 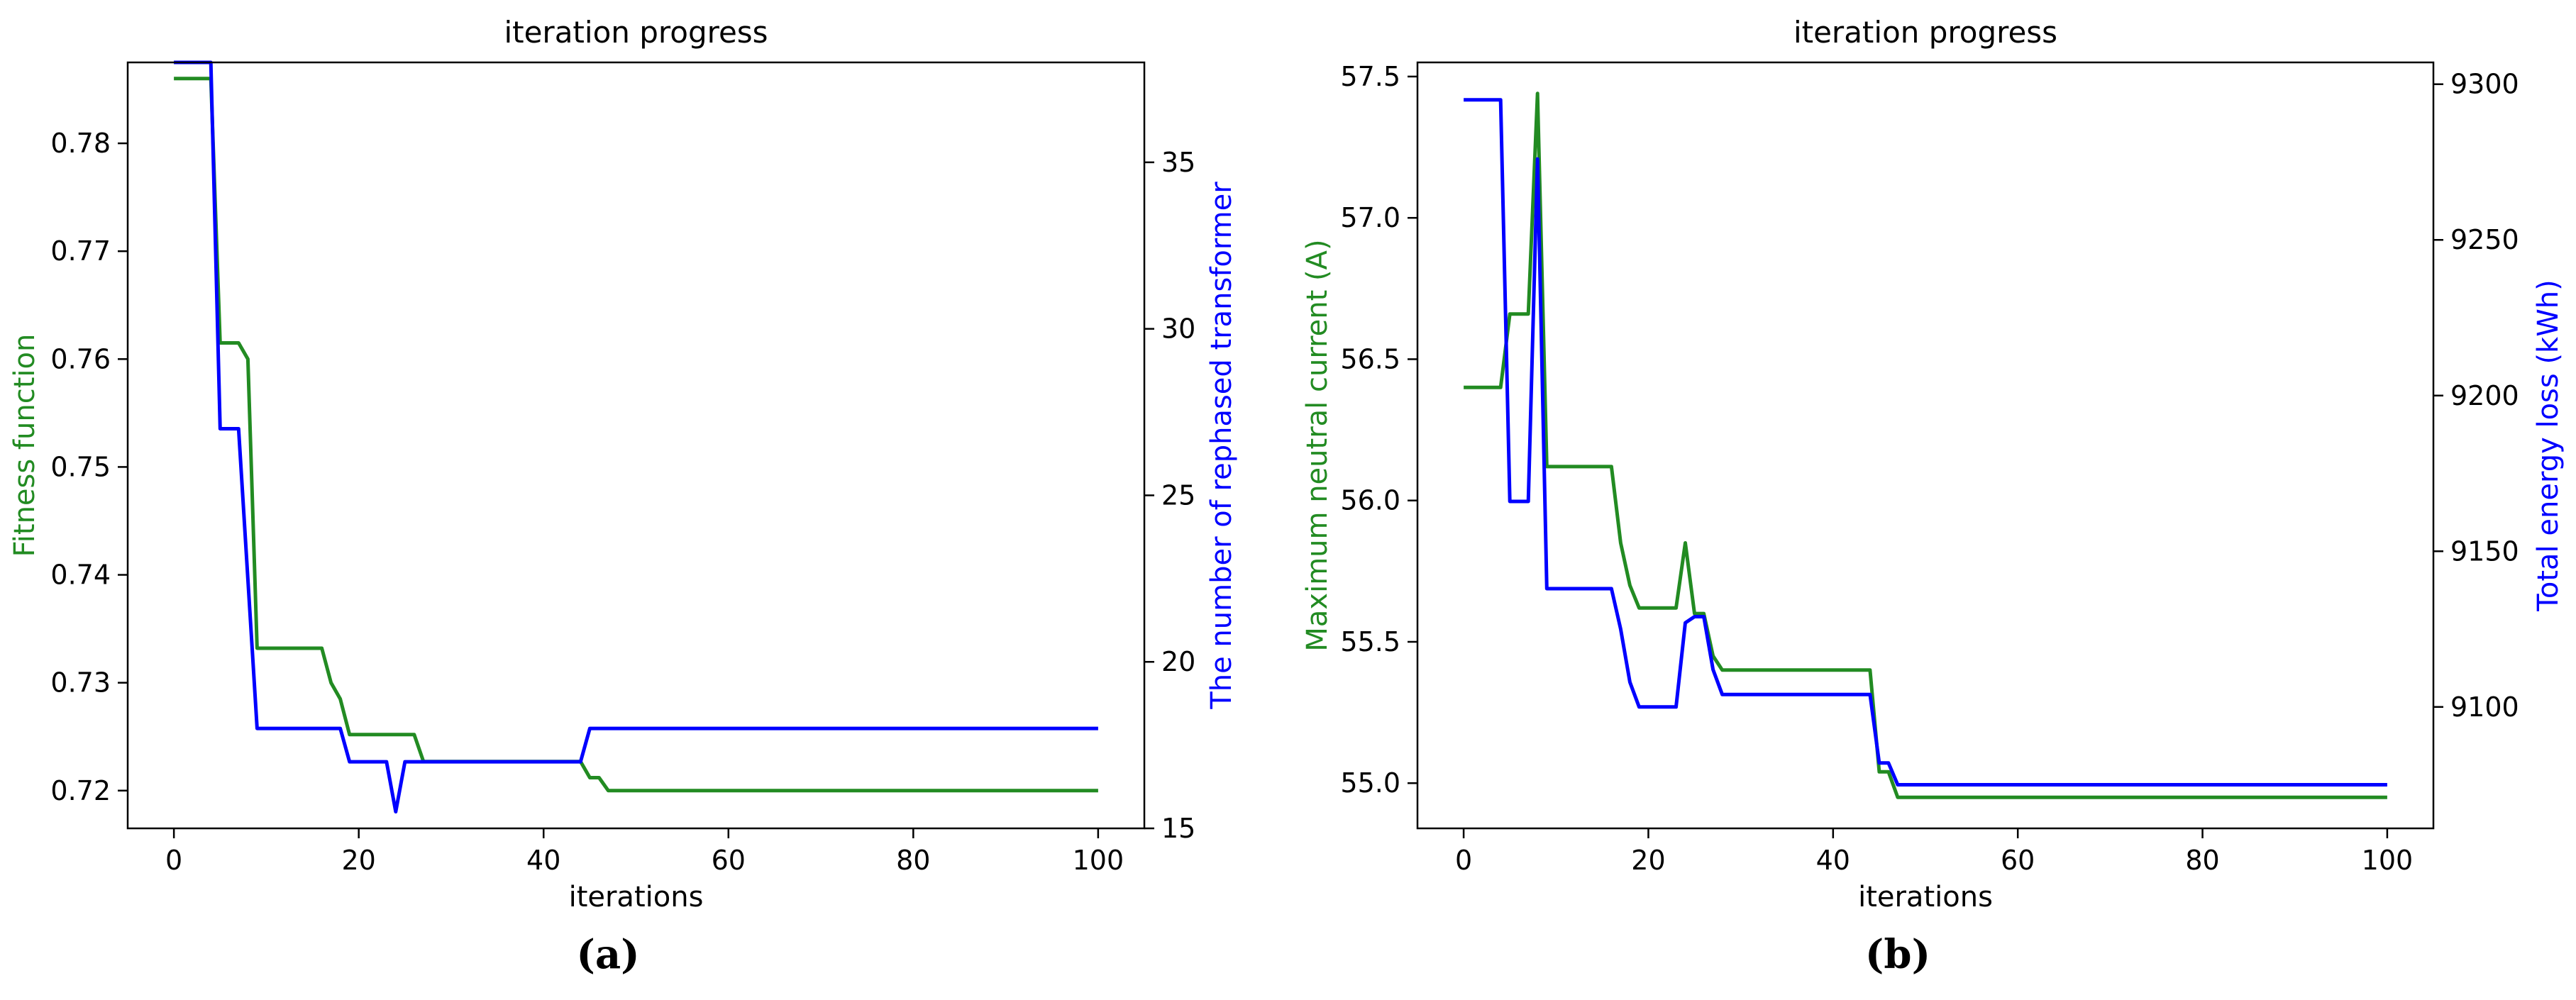 I want to click on y-right-tick-label: 25, so click(x=1178, y=495).